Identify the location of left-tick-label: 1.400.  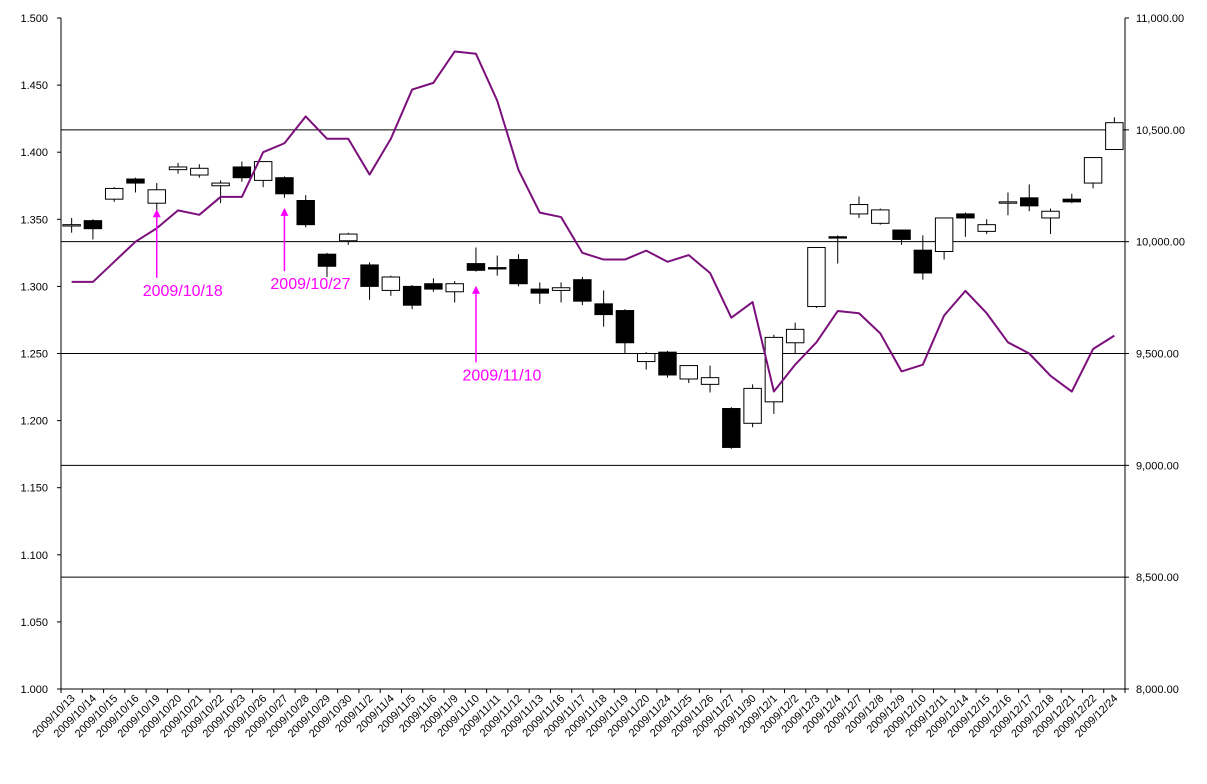
(34, 153).